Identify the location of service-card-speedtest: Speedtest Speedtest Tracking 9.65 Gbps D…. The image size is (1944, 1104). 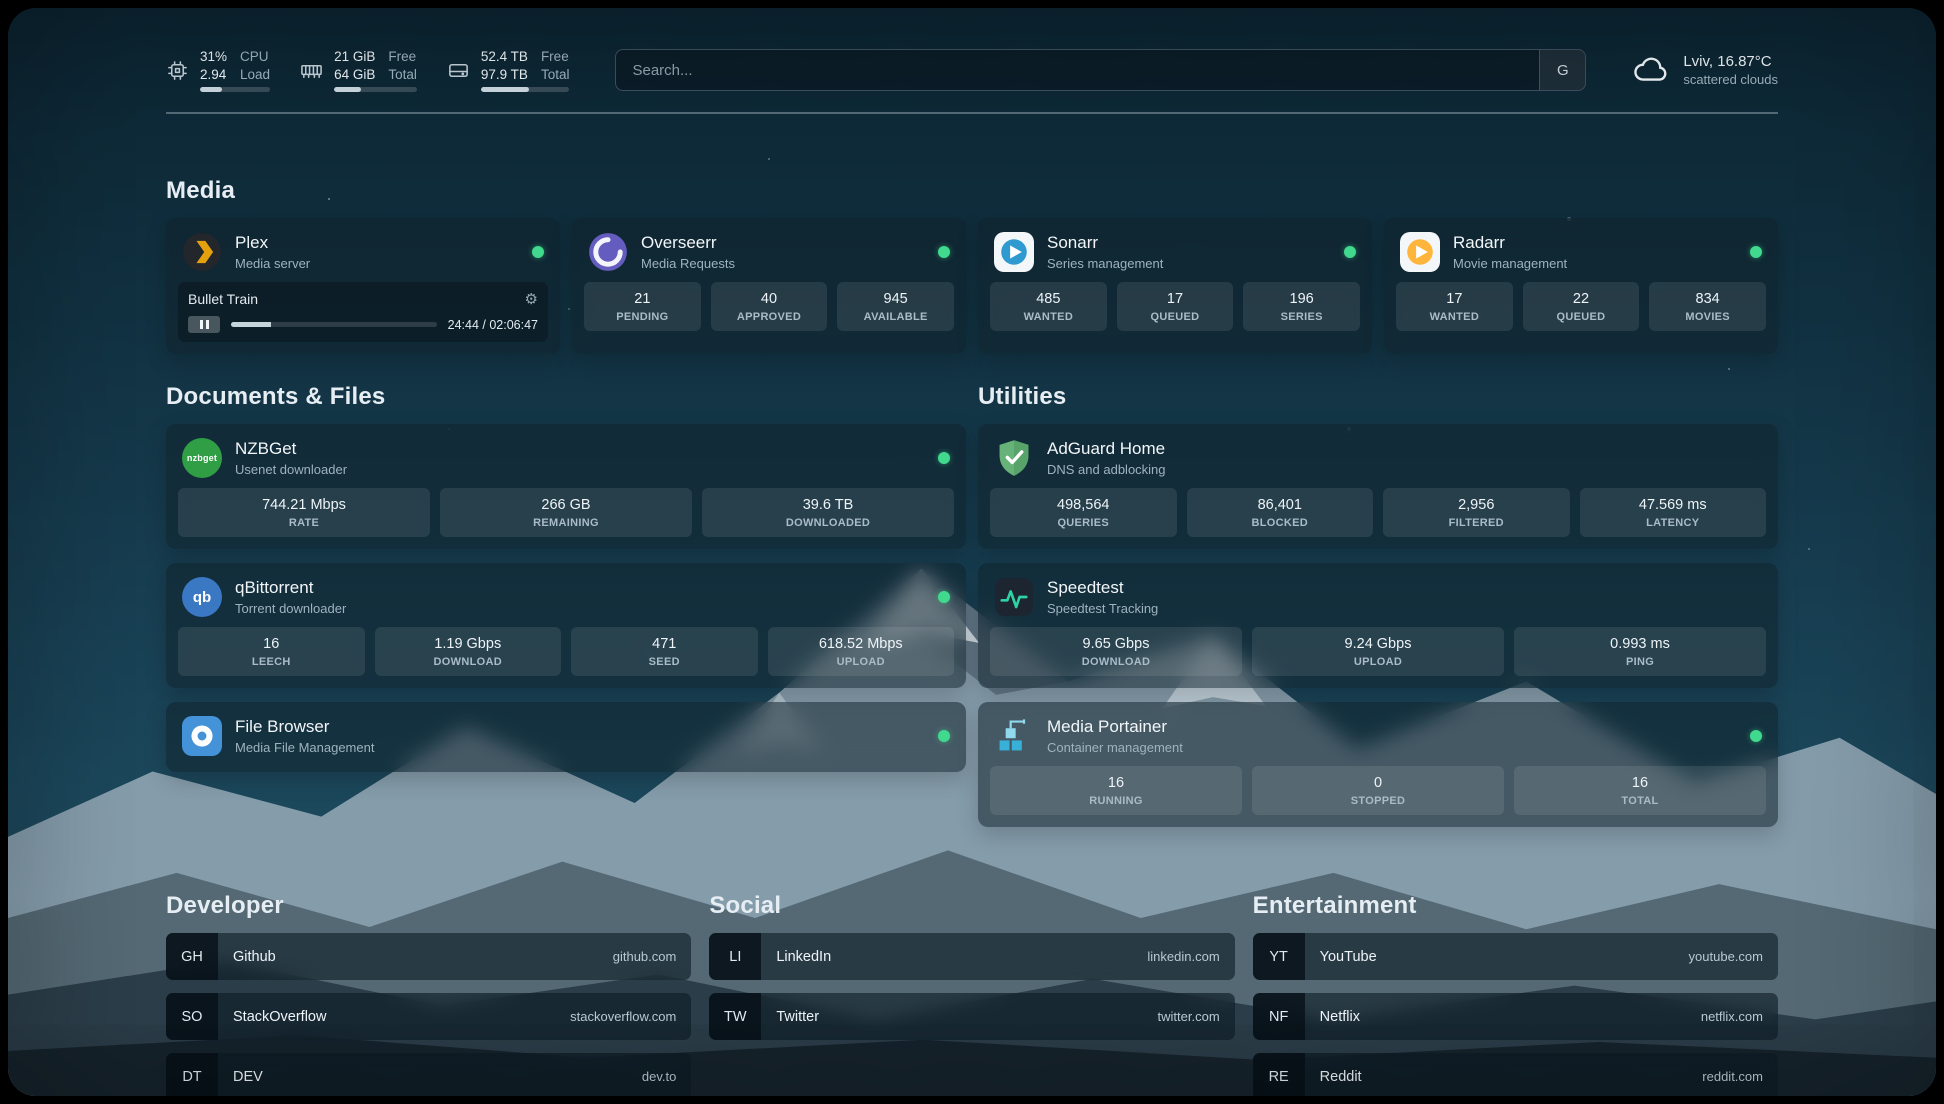
(1378, 626).